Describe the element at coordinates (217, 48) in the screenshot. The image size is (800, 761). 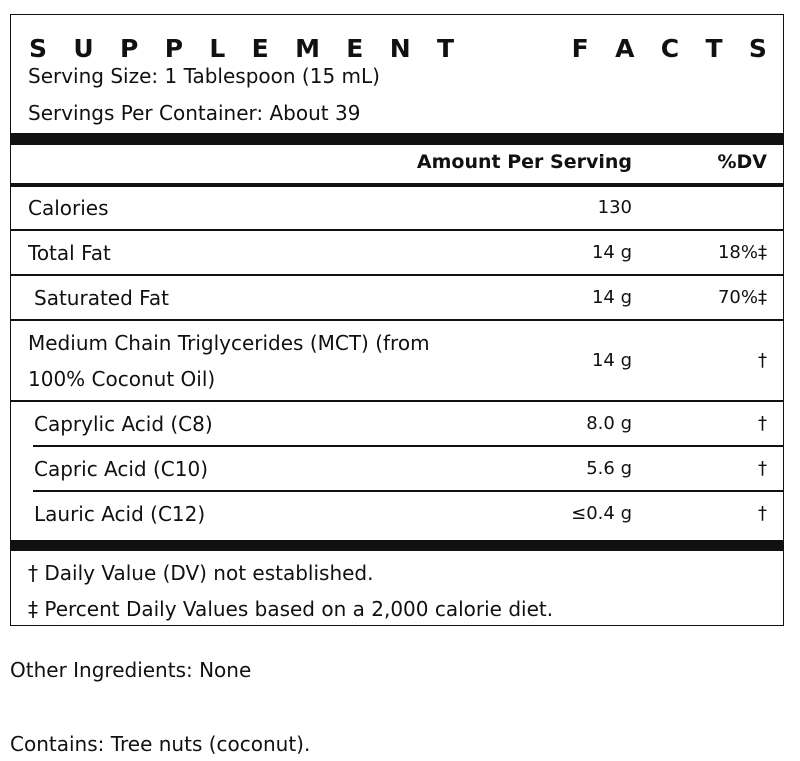
I see `title-letter: L` at that location.